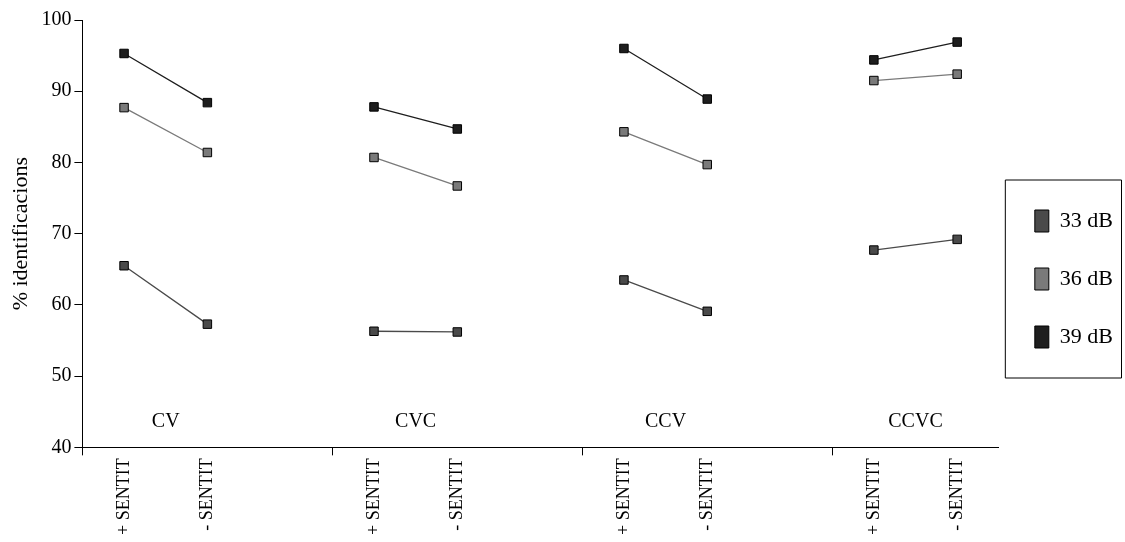  What do you see at coordinates (1086, 277) in the screenshot?
I see `legend-label: 36 dB` at bounding box center [1086, 277].